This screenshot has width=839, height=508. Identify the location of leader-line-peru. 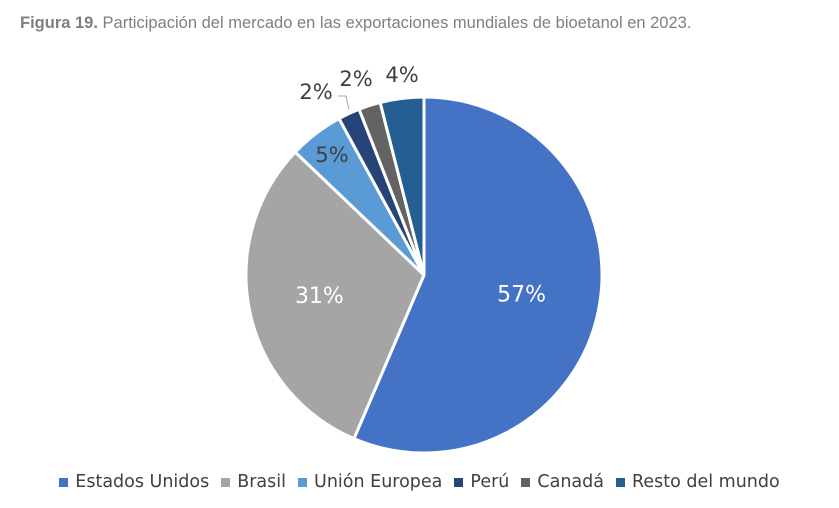
(344, 102).